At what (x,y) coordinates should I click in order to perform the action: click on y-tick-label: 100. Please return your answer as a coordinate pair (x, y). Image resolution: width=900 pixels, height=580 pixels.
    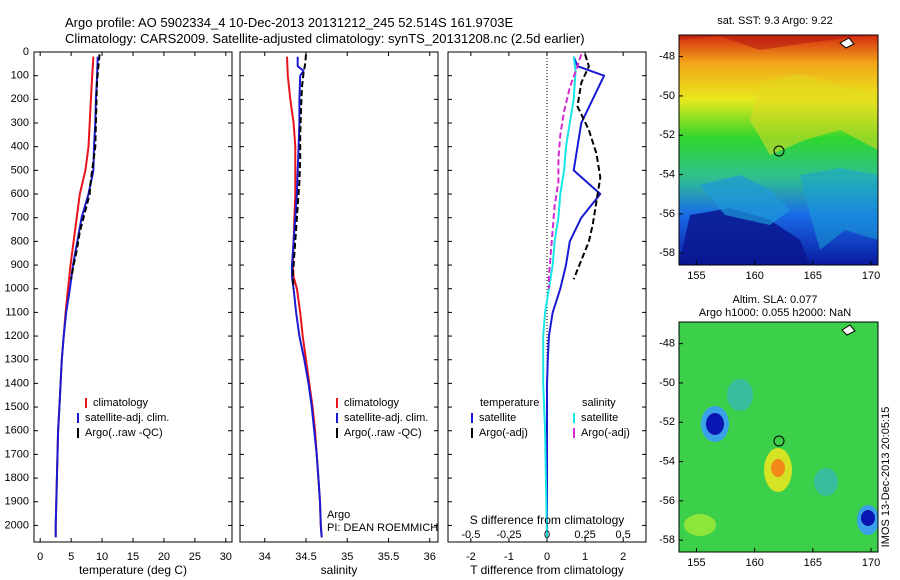
    Looking at the image, I should click on (20, 76).